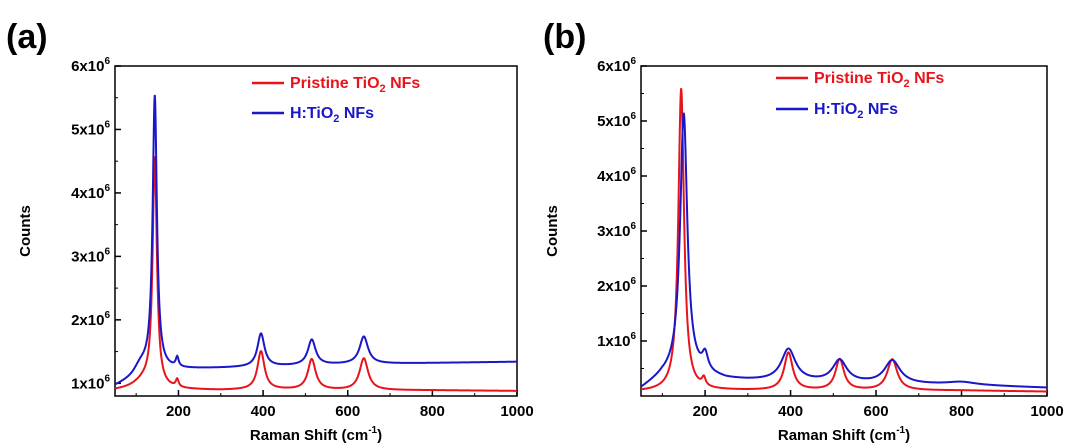 The width and height of the screenshot is (1069, 448). Describe the element at coordinates (564, 37) in the screenshot. I see `panel-letter: (b)` at that location.